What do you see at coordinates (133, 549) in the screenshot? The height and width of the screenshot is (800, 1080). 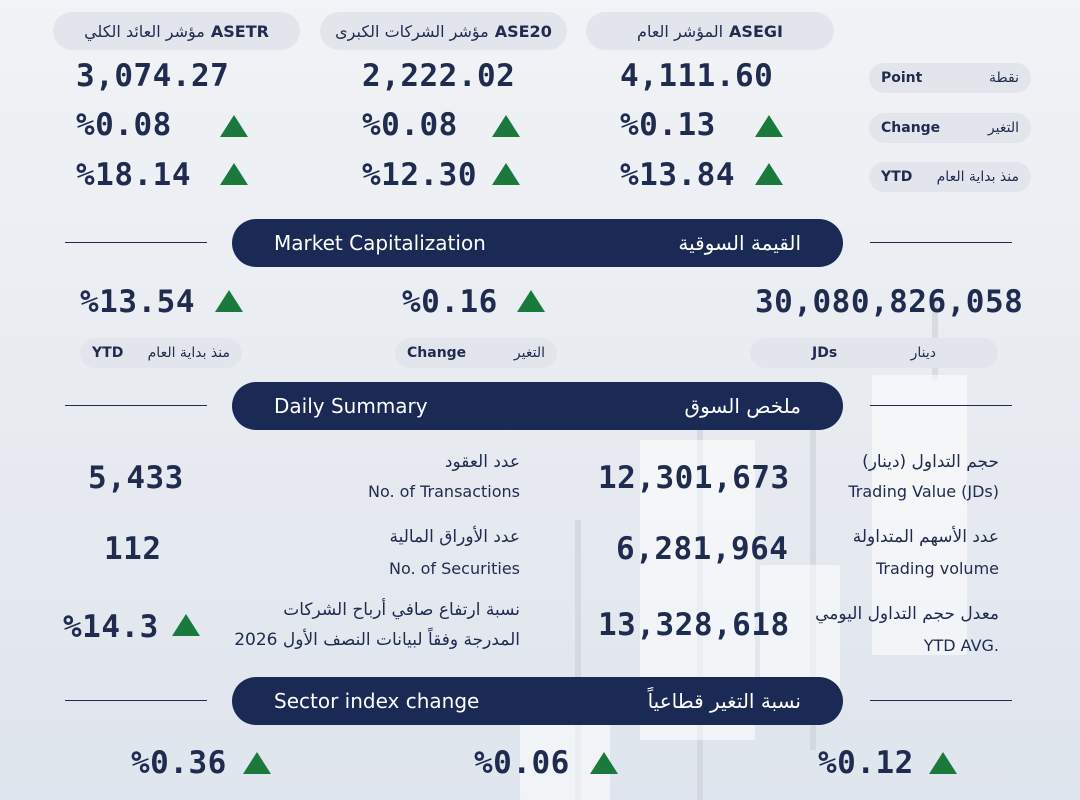 I see `securities: 112` at bounding box center [133, 549].